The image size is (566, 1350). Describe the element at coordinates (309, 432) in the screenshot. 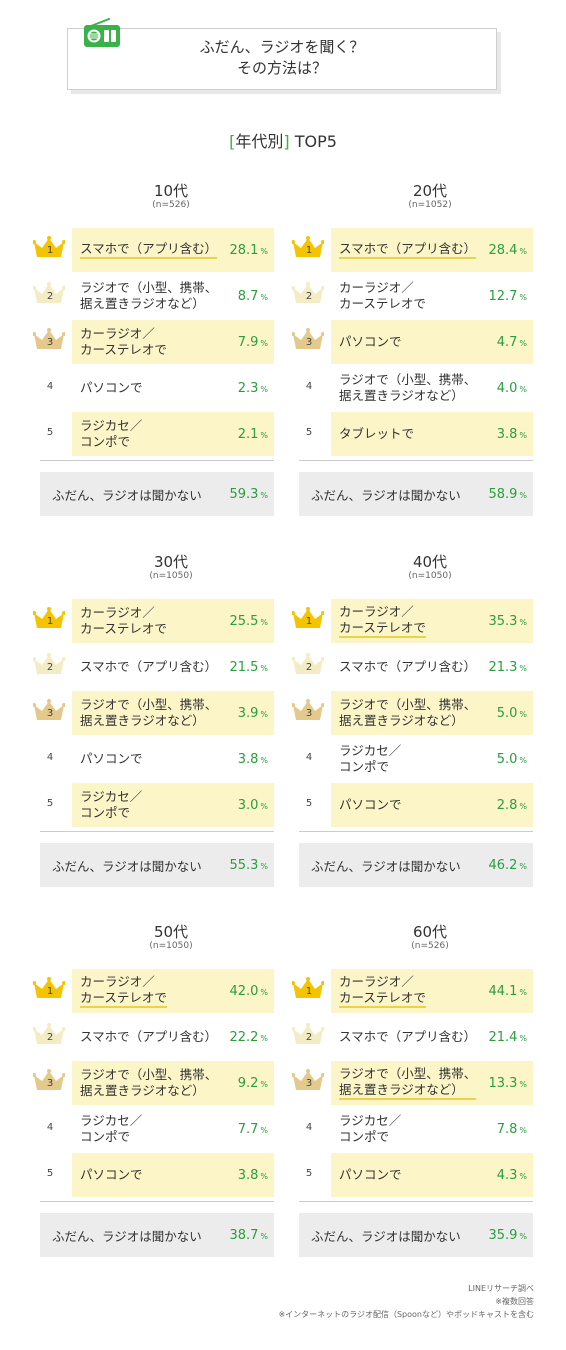

I see `rank-number: 5` at that location.